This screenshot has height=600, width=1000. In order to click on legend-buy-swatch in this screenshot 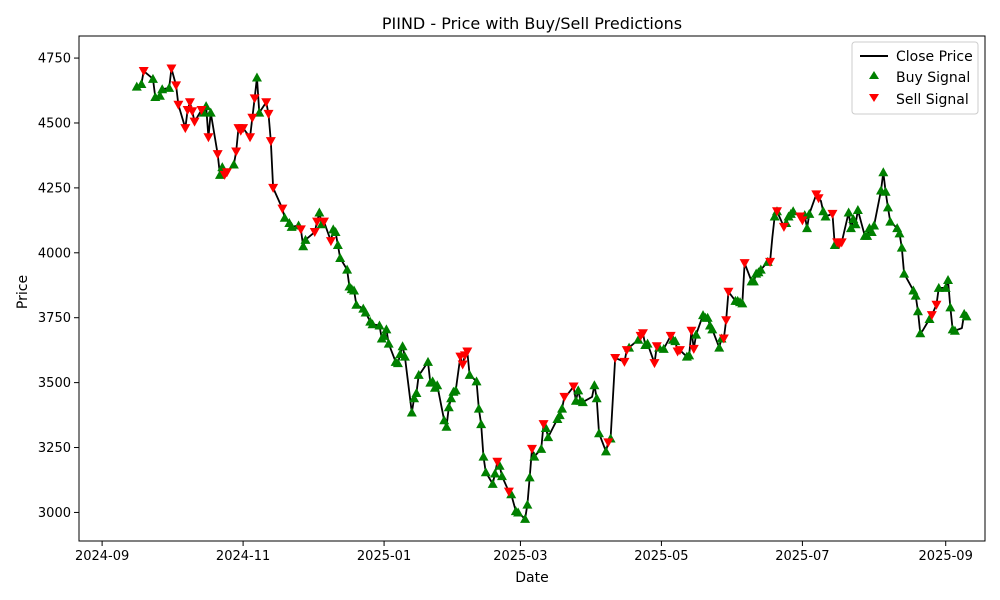, I will do `click(874, 75)`.